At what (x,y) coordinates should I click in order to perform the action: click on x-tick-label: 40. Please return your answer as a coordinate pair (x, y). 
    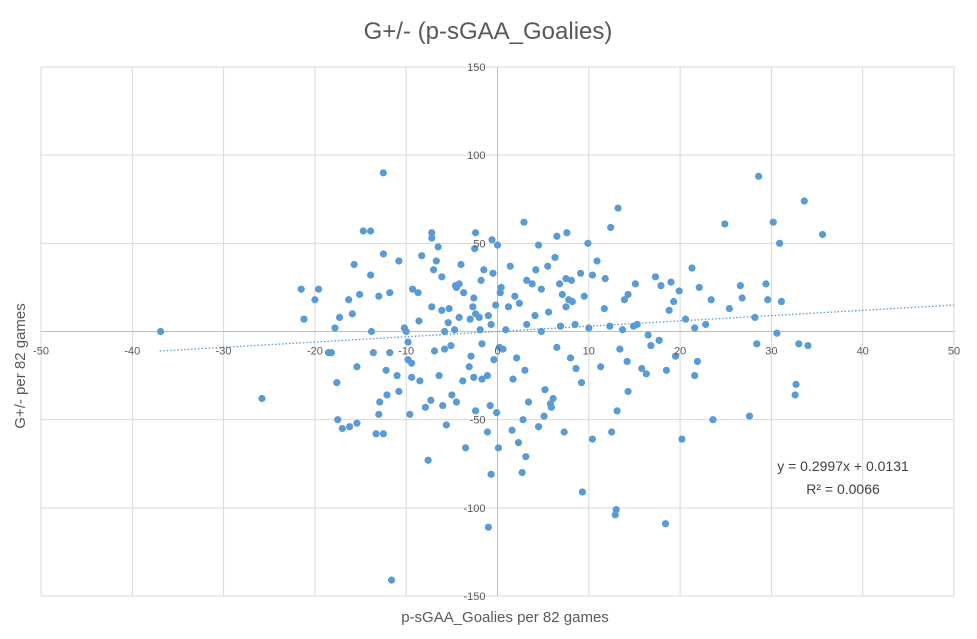
    Looking at the image, I should click on (863, 352).